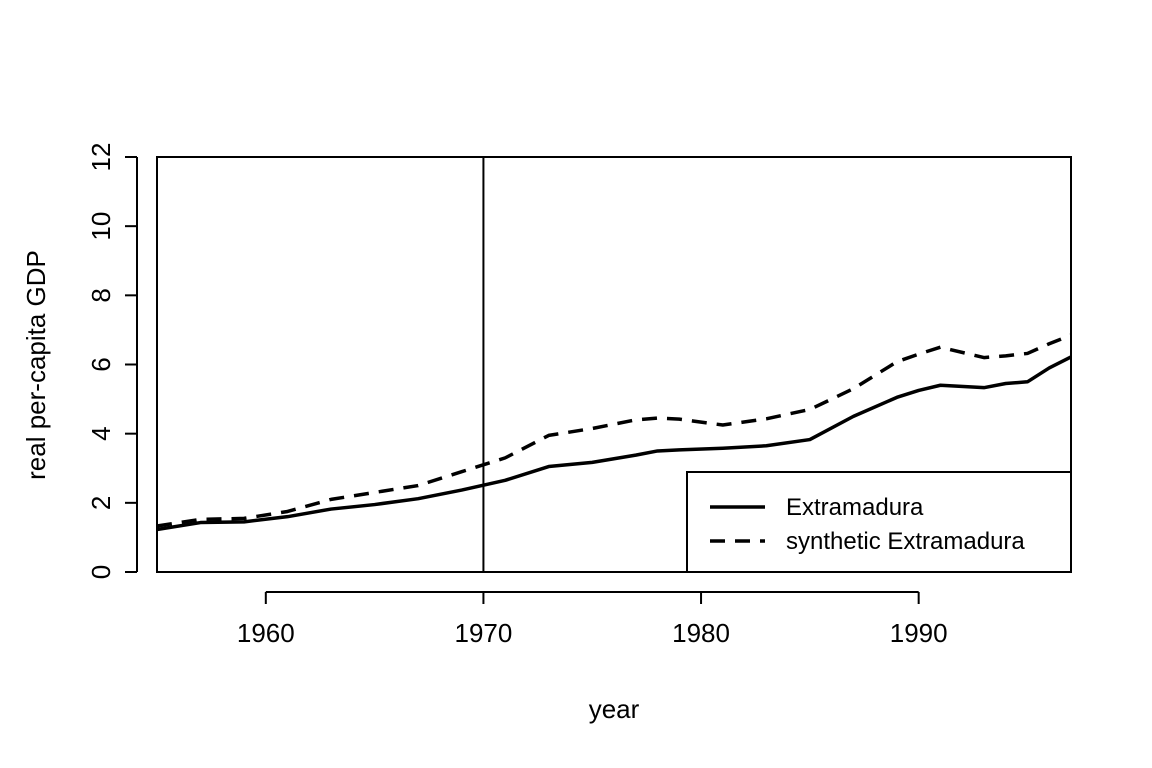 This screenshot has width=1152, height=768. What do you see at coordinates (592, 619) in the screenshot?
I see `x-axis: 1960 1970 1980 1990` at bounding box center [592, 619].